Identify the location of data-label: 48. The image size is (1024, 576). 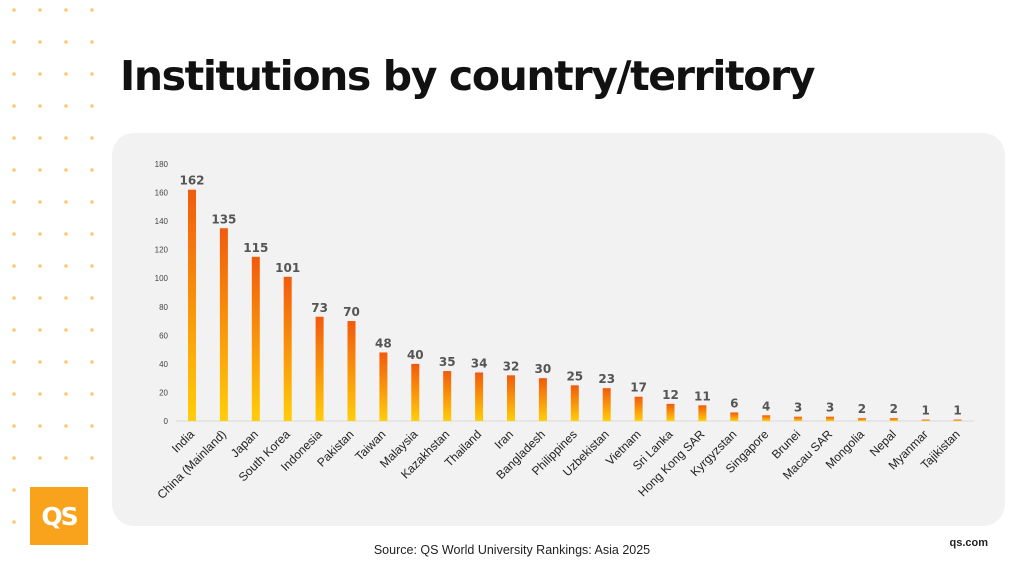
(383, 343).